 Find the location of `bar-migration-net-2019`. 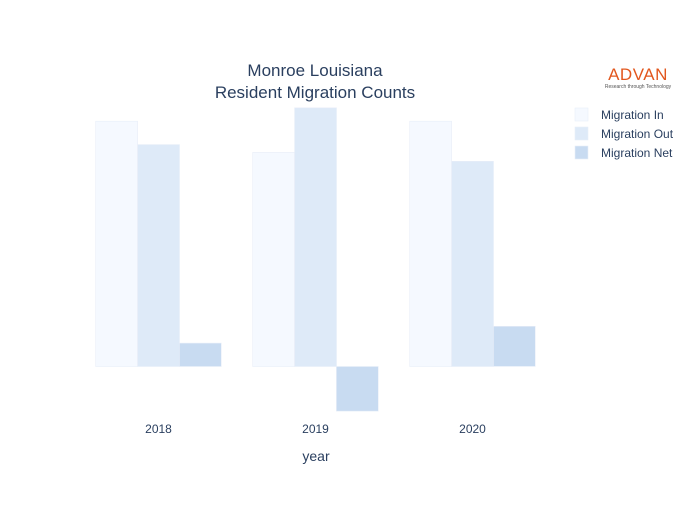

bar-migration-net-2019 is located at coordinates (357, 389).